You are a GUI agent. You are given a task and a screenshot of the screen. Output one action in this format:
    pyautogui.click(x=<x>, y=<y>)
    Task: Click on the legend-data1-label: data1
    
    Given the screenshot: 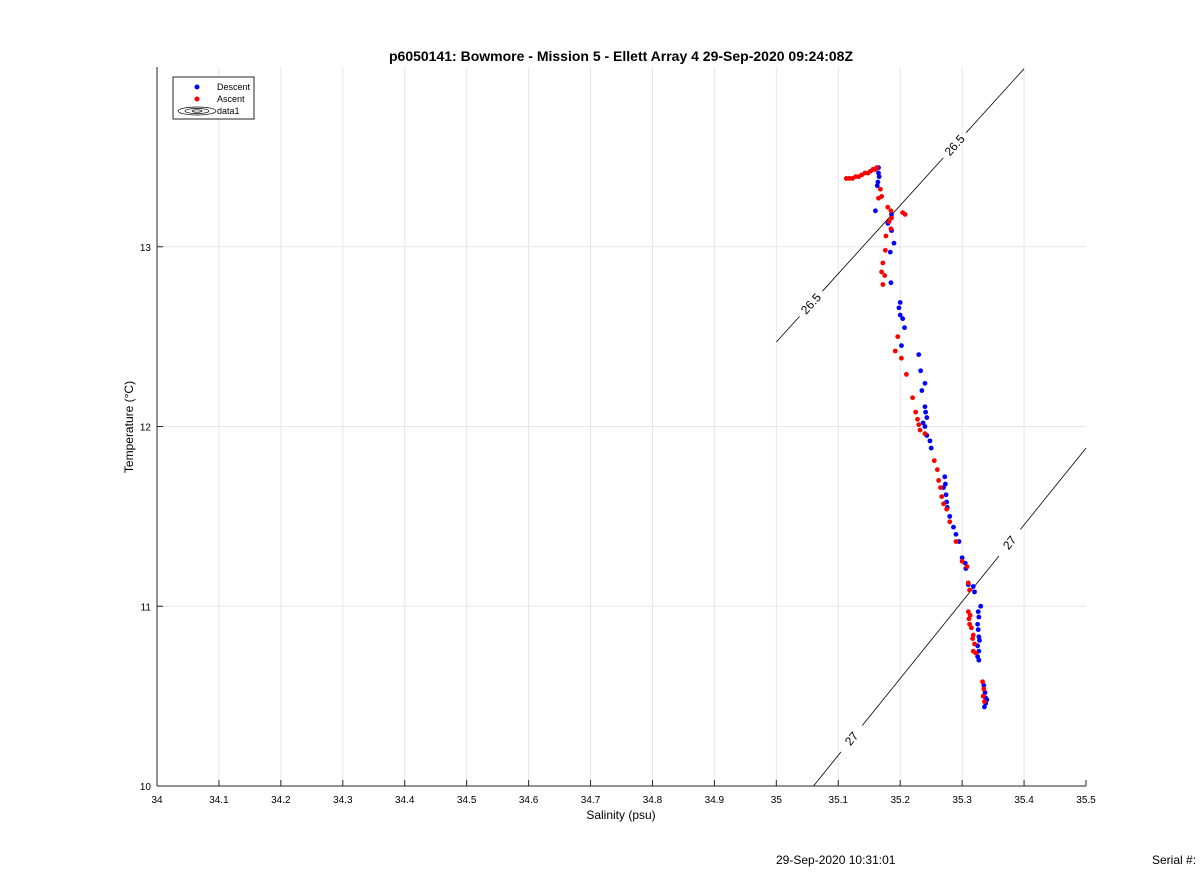 What is the action you would take?
    pyautogui.click(x=228, y=111)
    